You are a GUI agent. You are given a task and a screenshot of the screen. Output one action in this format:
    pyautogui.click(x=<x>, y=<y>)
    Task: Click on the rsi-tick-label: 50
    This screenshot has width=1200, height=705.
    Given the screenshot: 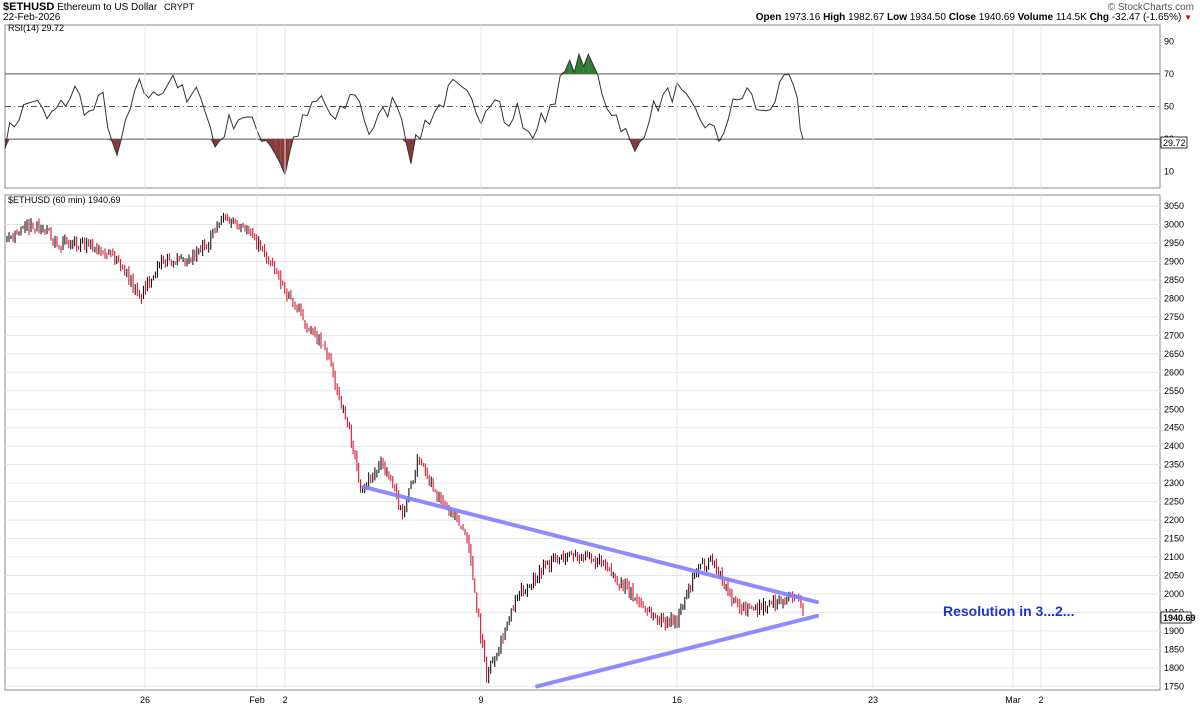 What is the action you would take?
    pyautogui.click(x=1169, y=107)
    